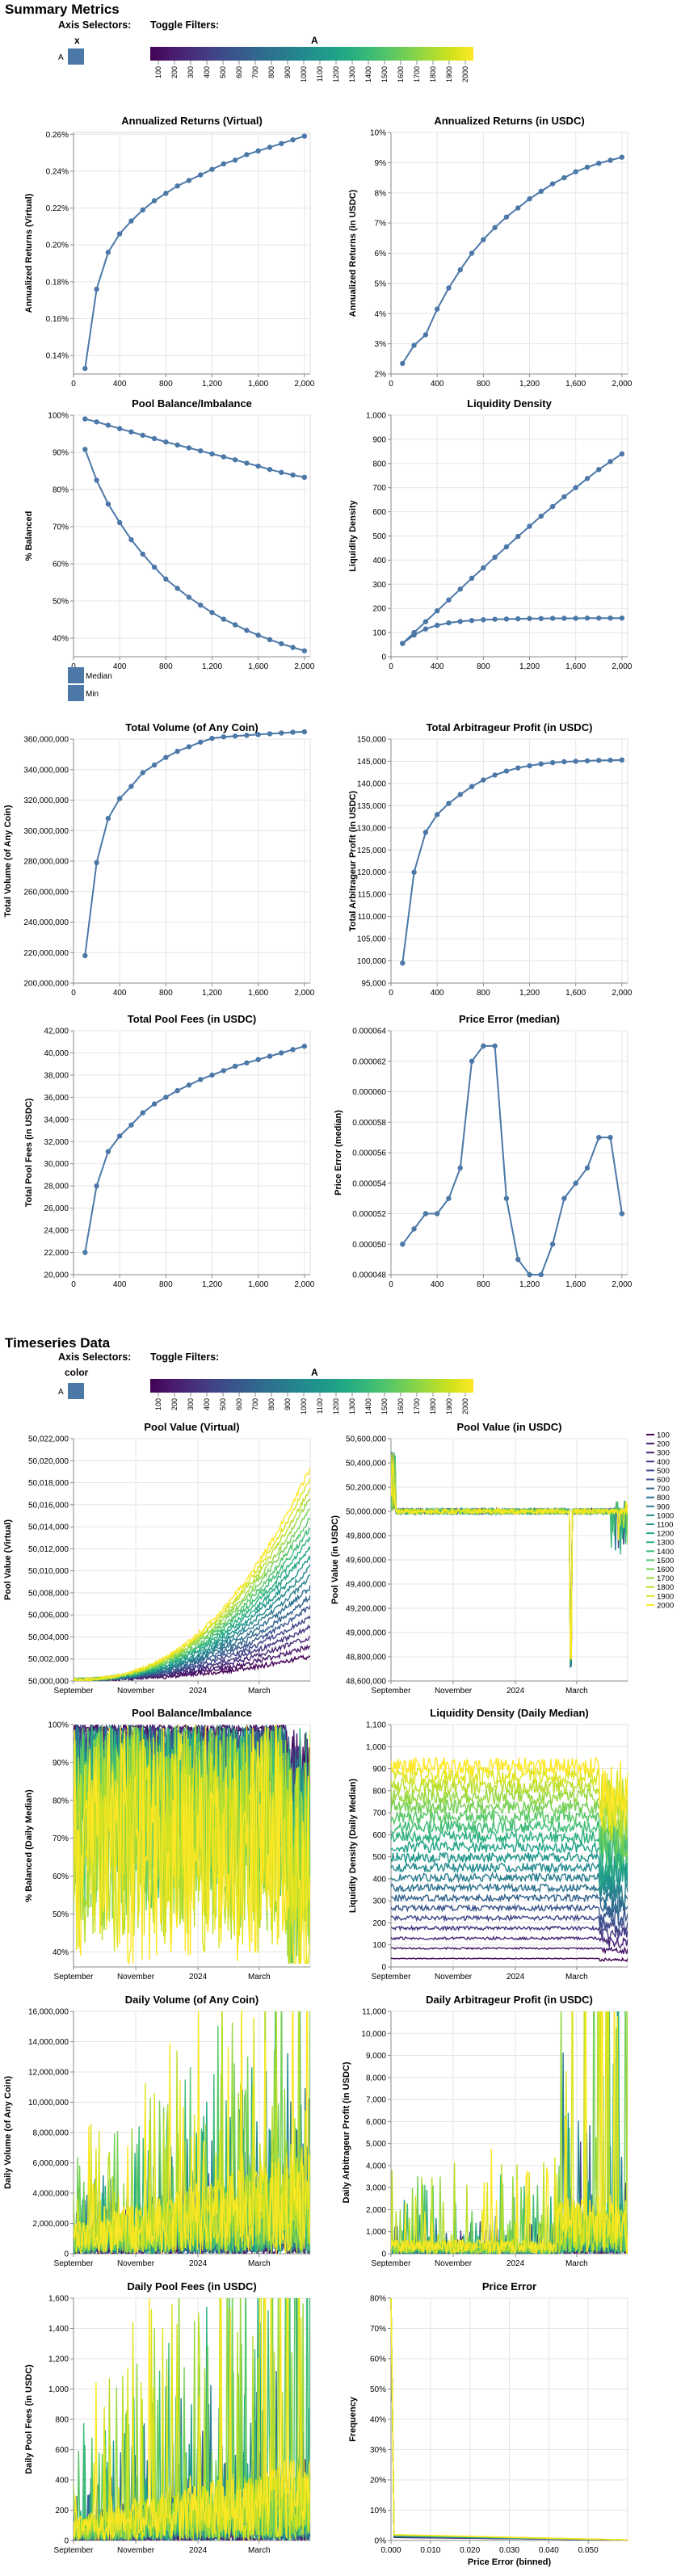  What do you see at coordinates (57, 171) in the screenshot?
I see `y-tick-label: 0.24%` at bounding box center [57, 171].